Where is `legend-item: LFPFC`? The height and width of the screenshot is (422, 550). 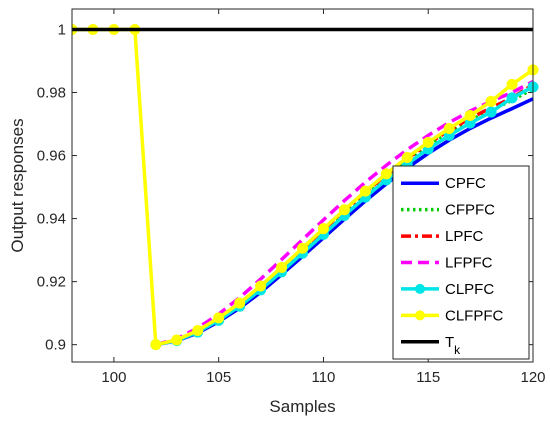
legend-item: LFPFC is located at coordinates (447, 263).